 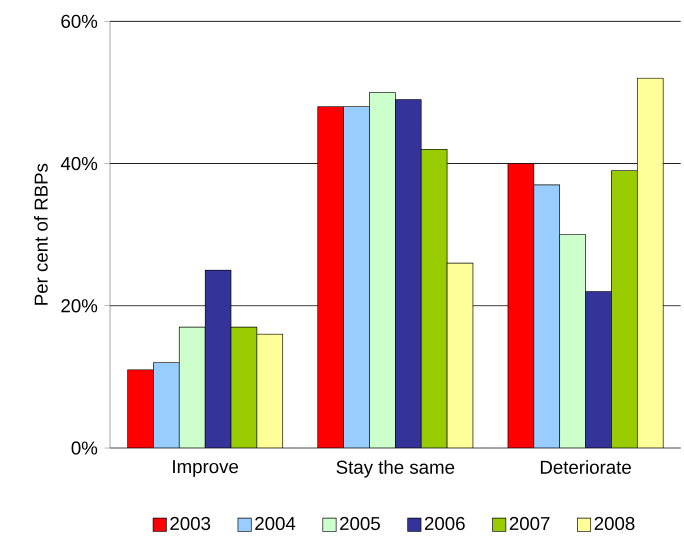 What do you see at coordinates (79, 163) in the screenshot?
I see `y-tick-label: 40%` at bounding box center [79, 163].